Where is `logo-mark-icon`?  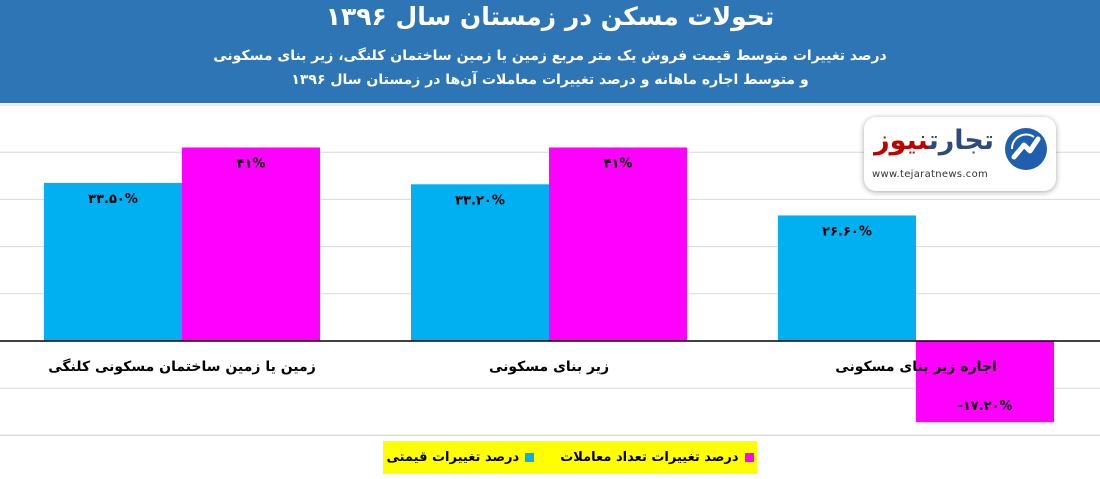
logo-mark-icon is located at coordinates (1026, 149).